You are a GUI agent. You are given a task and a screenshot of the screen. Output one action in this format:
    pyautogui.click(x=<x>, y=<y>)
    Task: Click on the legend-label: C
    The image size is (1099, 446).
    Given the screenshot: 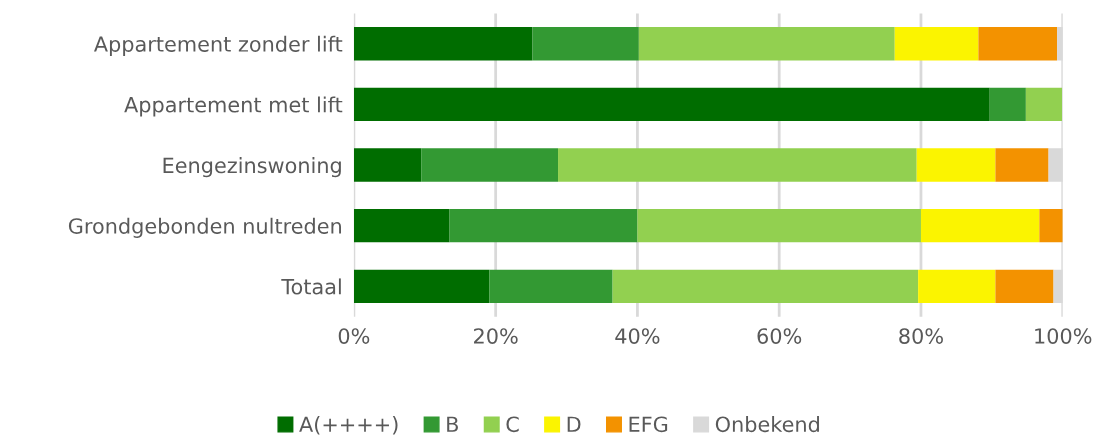 What is the action you would take?
    pyautogui.click(x=512, y=424)
    